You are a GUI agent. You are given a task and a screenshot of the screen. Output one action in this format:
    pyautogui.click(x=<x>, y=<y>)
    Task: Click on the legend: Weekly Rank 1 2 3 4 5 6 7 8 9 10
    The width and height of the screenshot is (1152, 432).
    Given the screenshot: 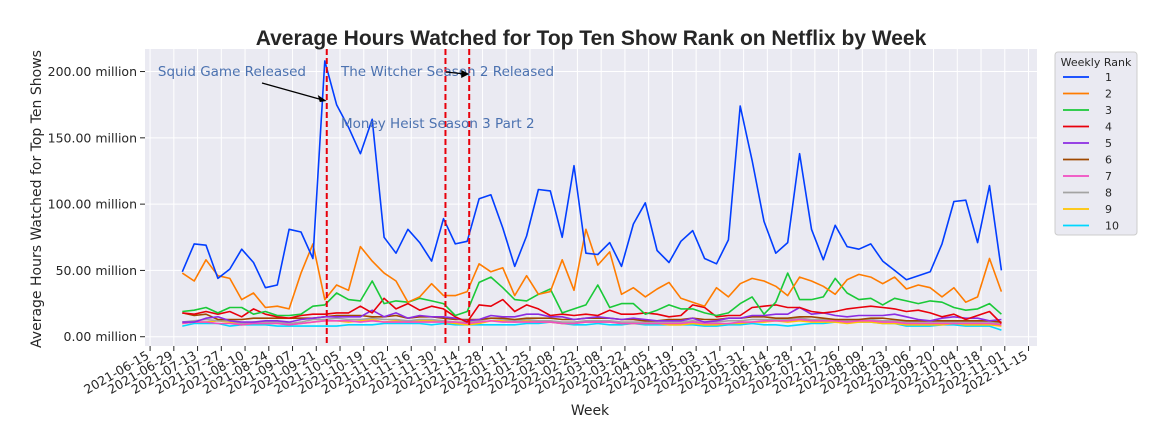 What is the action you would take?
    pyautogui.click(x=1096, y=143)
    